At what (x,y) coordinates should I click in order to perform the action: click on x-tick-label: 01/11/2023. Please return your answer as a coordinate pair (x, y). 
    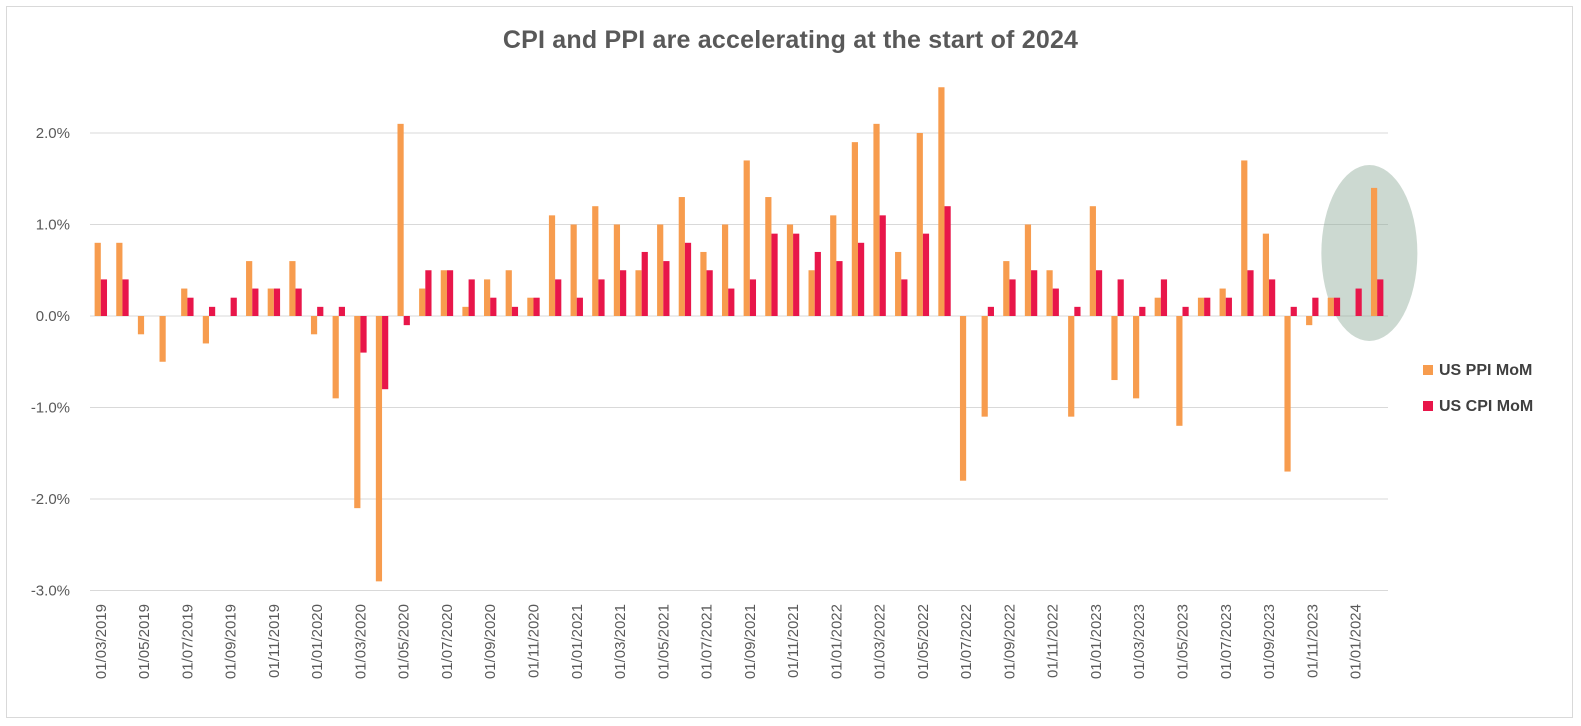
    Looking at the image, I should click on (1312, 641).